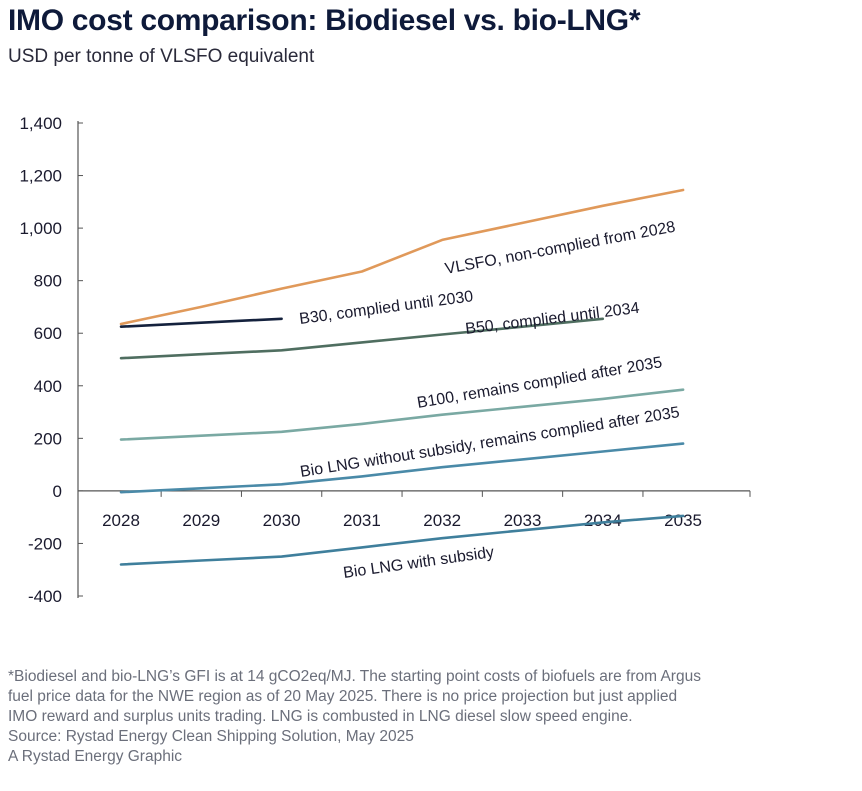  I want to click on y-tick-label: 1,200, so click(40, 176).